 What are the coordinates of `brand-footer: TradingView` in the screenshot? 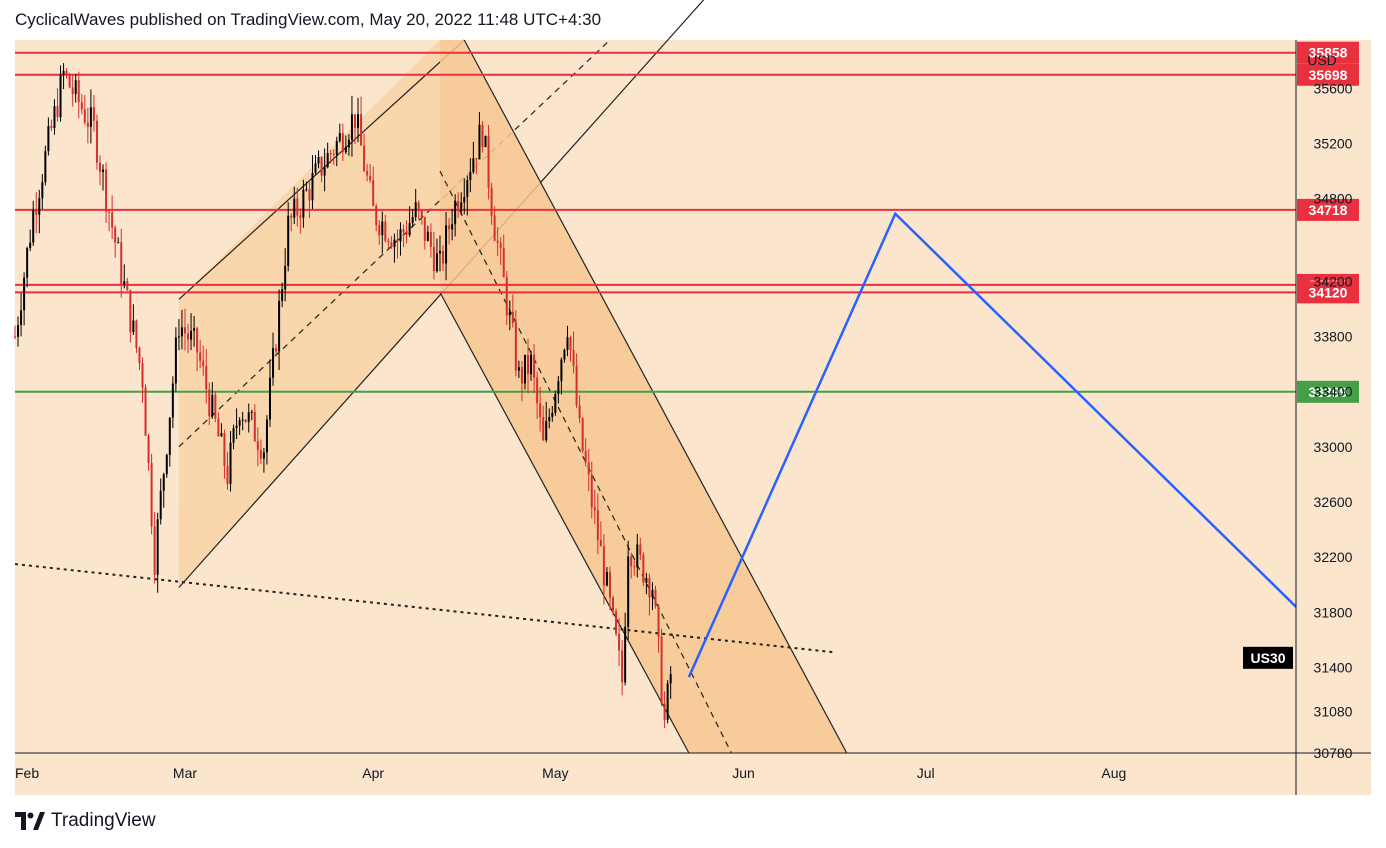 It's located at (85, 821).